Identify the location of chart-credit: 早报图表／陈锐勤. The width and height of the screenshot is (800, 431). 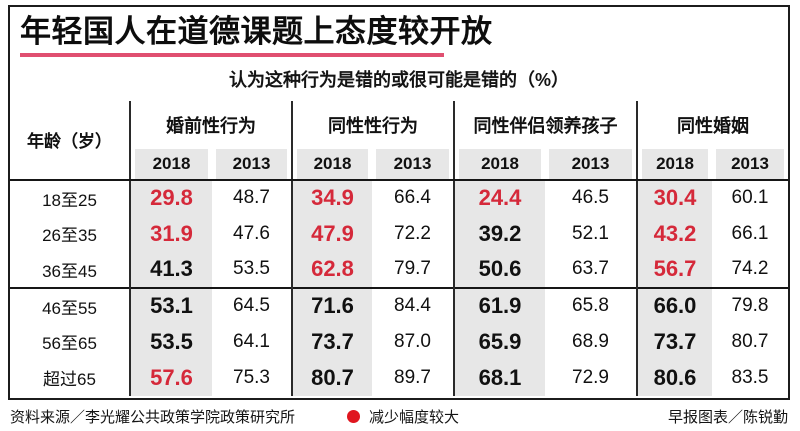
(727, 417).